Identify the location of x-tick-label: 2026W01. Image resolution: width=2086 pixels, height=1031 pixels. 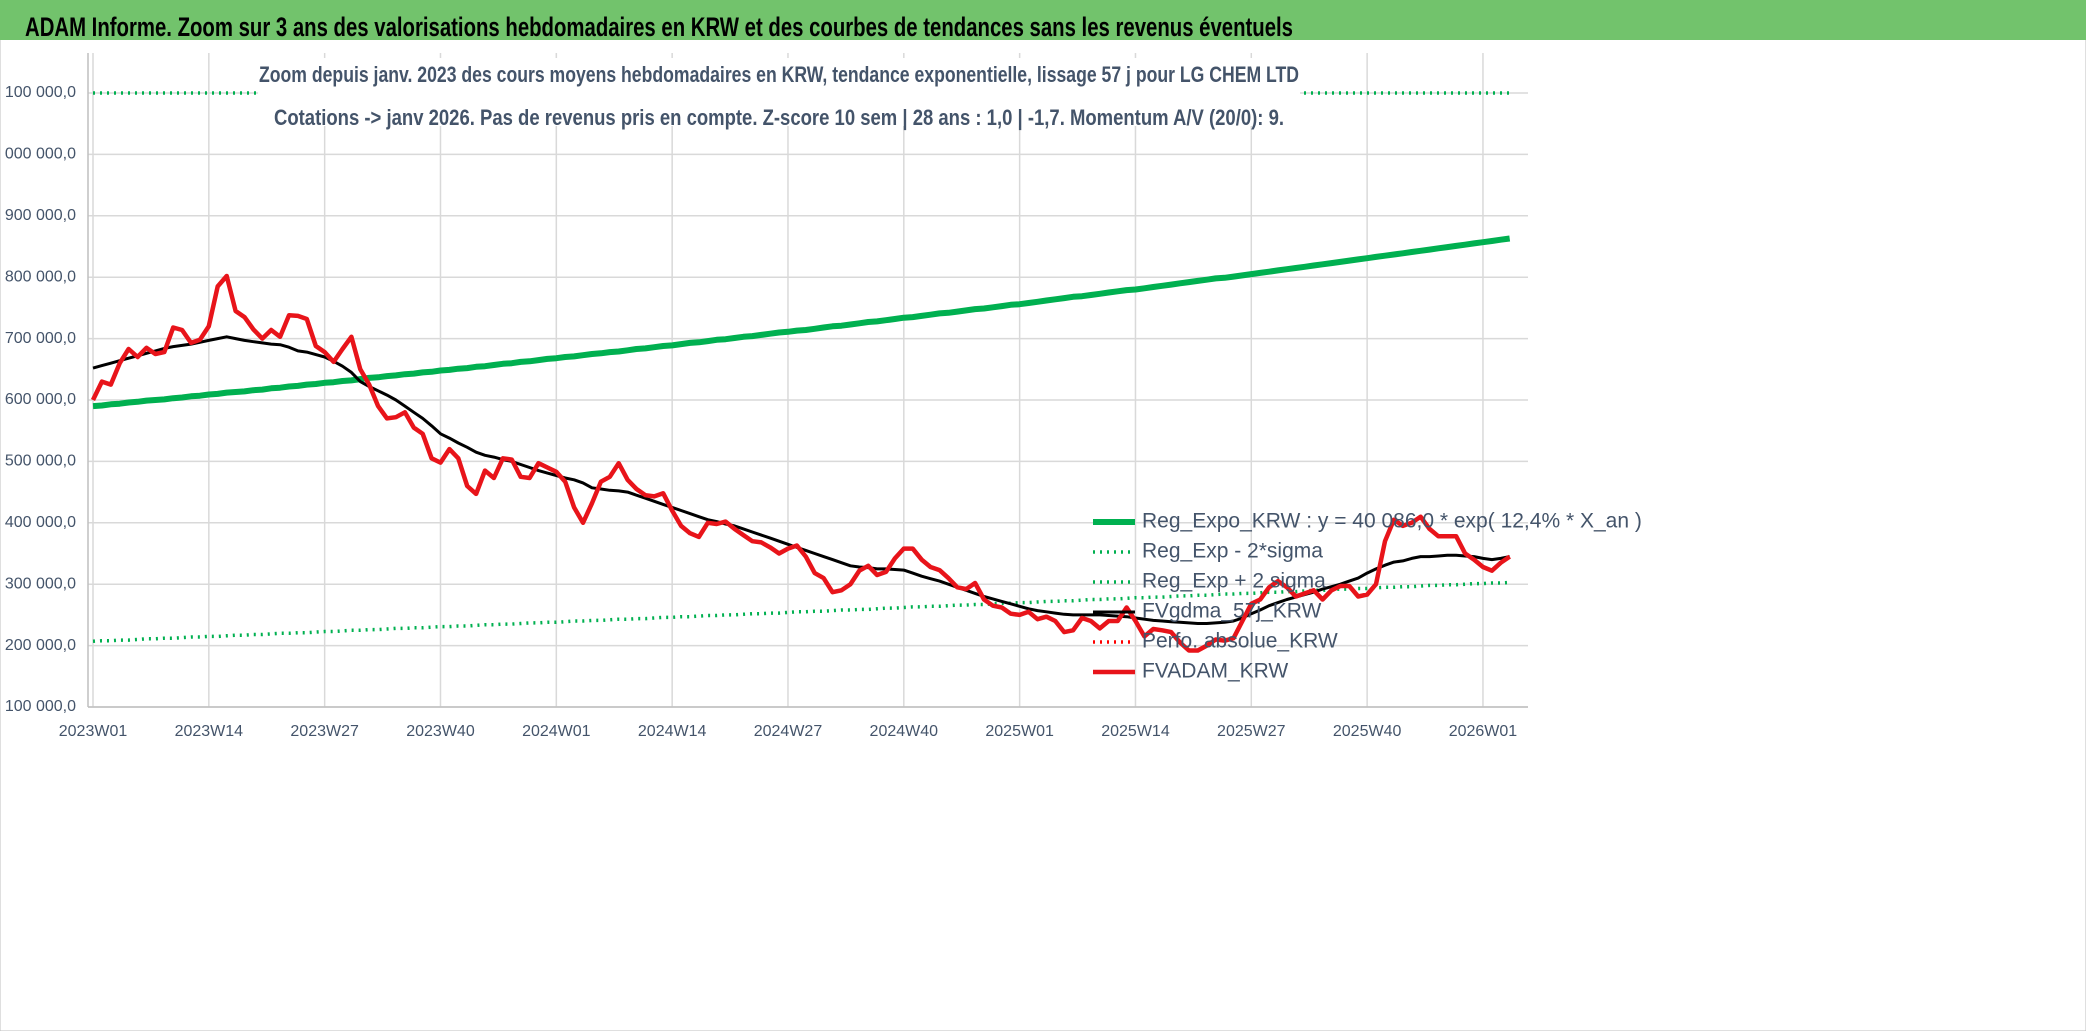
(1483, 731).